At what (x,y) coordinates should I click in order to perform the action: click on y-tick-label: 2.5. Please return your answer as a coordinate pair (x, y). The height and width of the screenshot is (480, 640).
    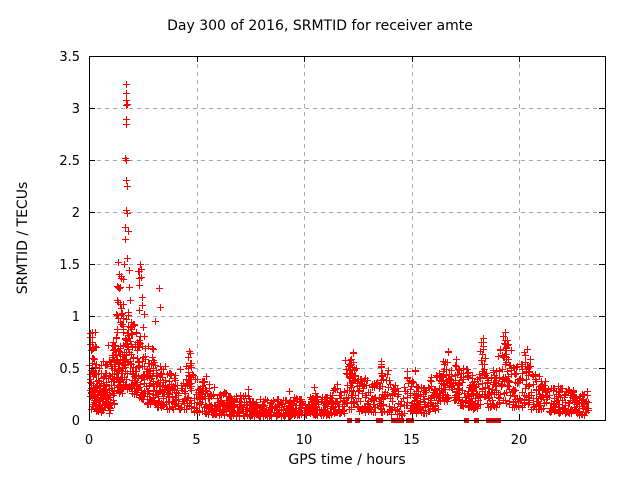
    Looking at the image, I should click on (69, 161).